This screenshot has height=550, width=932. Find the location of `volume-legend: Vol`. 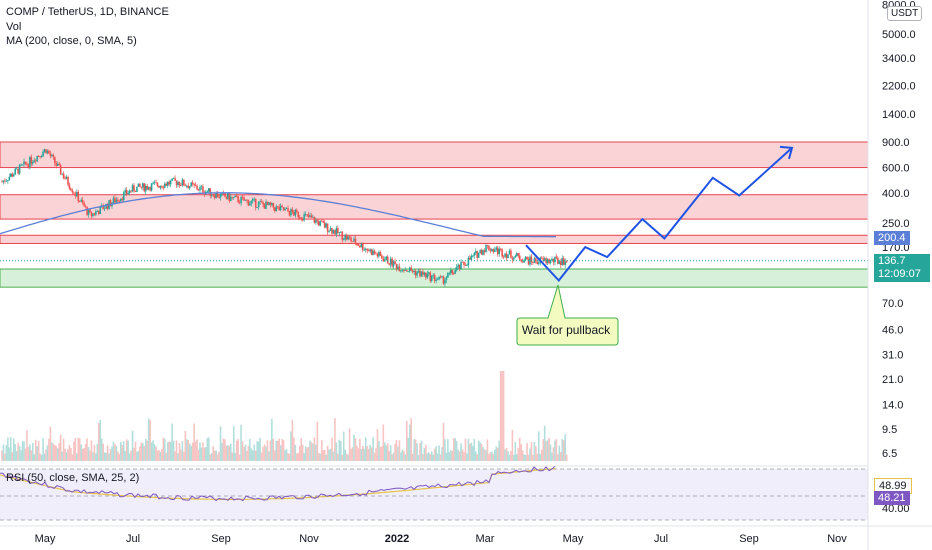

volume-legend: Vol is located at coordinates (14, 27).